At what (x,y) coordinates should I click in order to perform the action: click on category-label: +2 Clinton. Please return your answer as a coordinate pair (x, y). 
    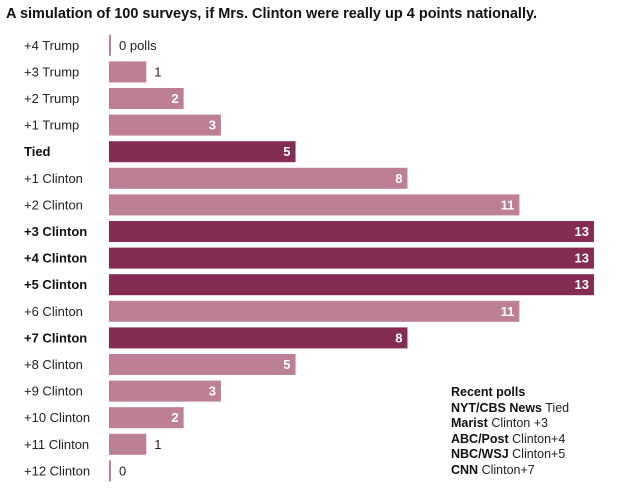
    Looking at the image, I should click on (53, 204).